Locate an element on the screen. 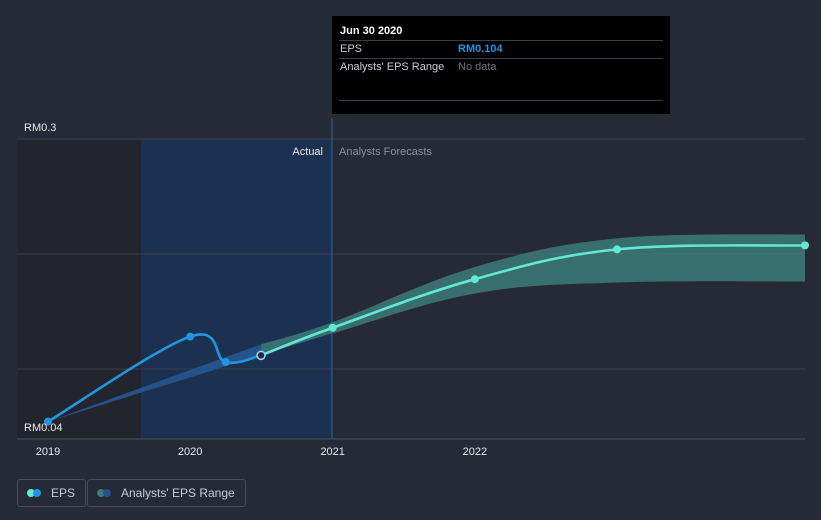  actual-range-band is located at coordinates (155, 383).